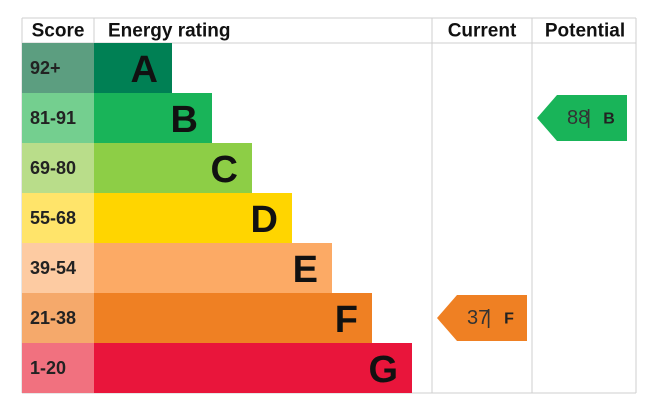 The image size is (666, 412). I want to click on header-potential: Potential, so click(585, 31).